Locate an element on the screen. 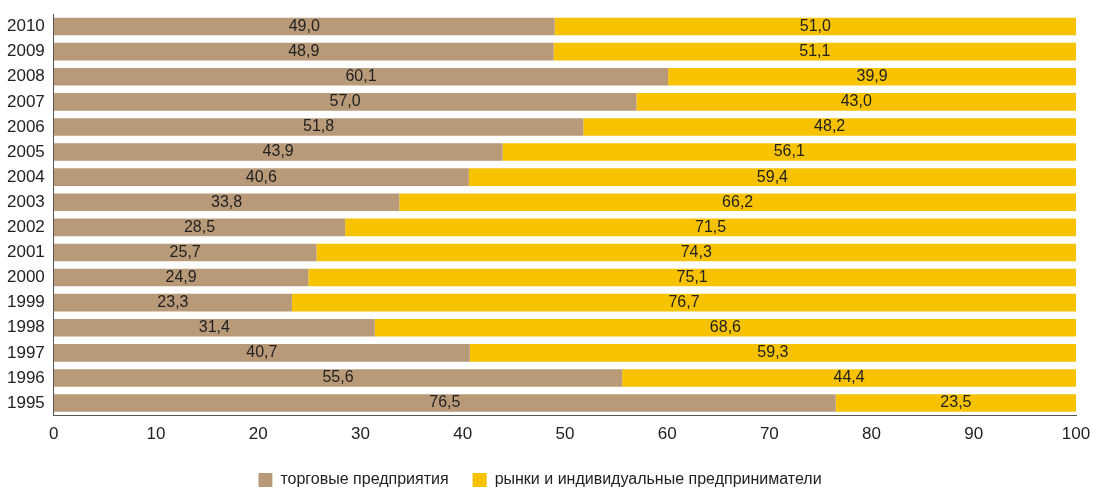  data-label: 76,5 is located at coordinates (445, 402).